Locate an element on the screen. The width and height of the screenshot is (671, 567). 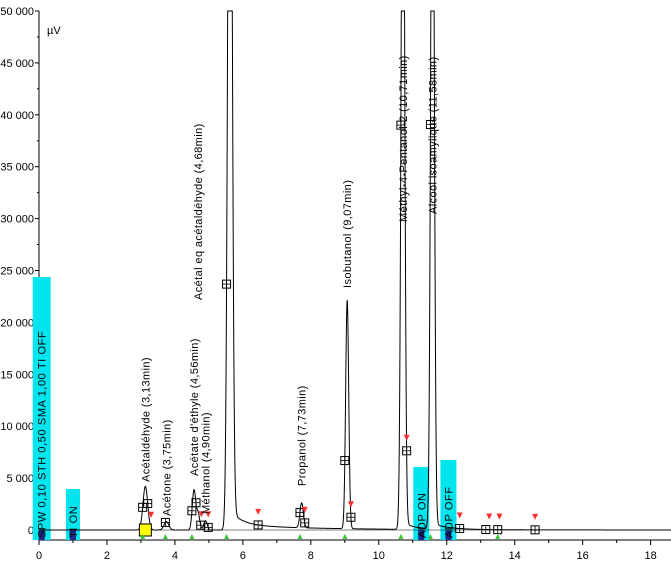
x-tick-label: 2 is located at coordinates (107, 556).